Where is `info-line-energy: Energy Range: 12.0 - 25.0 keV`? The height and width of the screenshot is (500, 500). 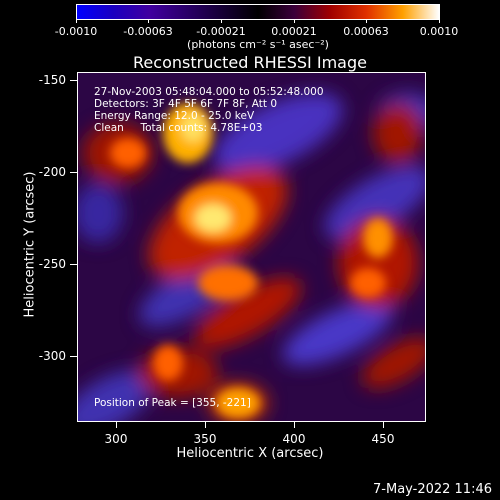
info-line-energy: Energy Range: 12.0 - 25.0 keV is located at coordinates (174, 116).